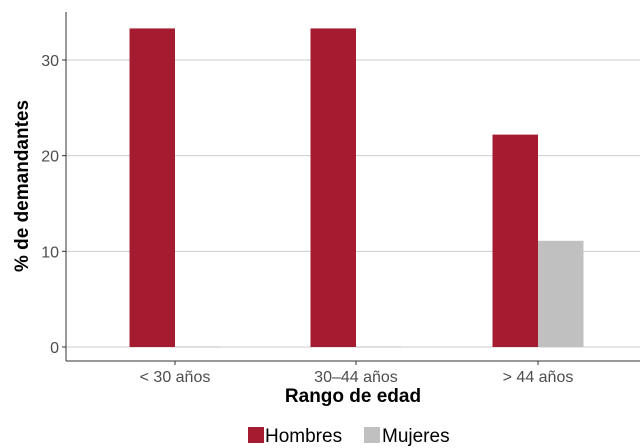 This screenshot has height=448, width=643. What do you see at coordinates (303, 436) in the screenshot?
I see `legend-label-hombres: Hombres` at bounding box center [303, 436].